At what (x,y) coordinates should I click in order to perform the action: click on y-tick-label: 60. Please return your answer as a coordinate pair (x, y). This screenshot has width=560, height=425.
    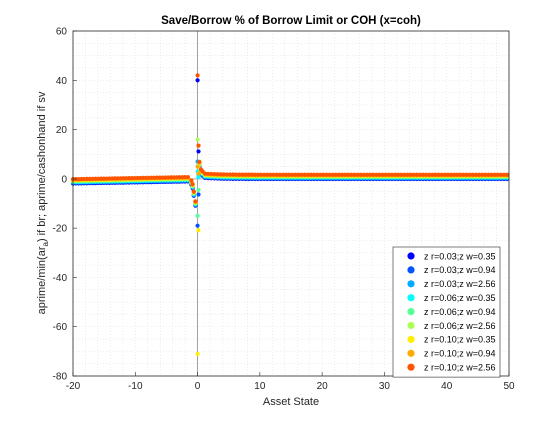
    Looking at the image, I should click on (62, 32).